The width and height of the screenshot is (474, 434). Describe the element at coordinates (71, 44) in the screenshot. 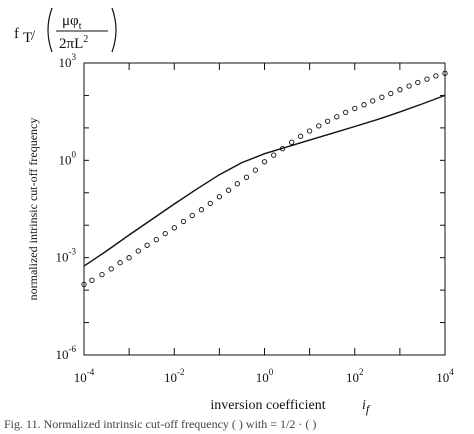

I see `corner-label-denominator-main: 2πL` at that location.